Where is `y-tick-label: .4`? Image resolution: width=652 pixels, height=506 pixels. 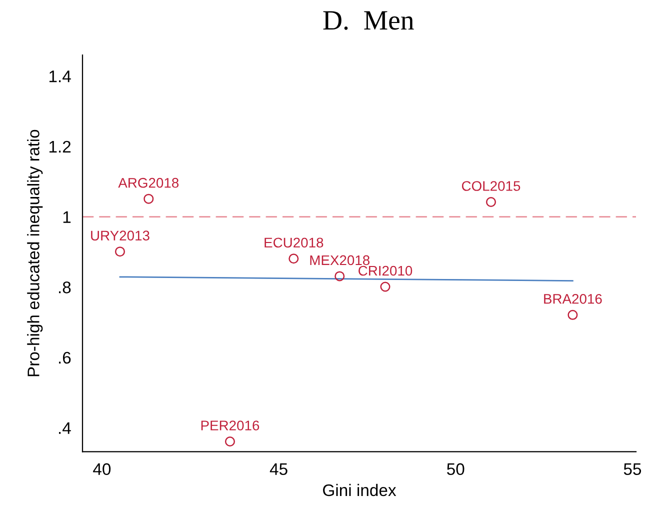 y-tick-label: .4 is located at coordinates (65, 428).